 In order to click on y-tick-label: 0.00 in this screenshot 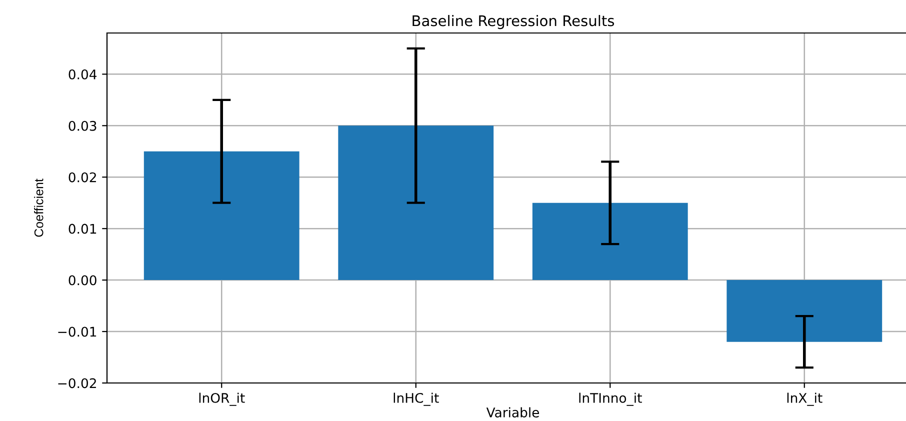, I will do `click(82, 280)`.